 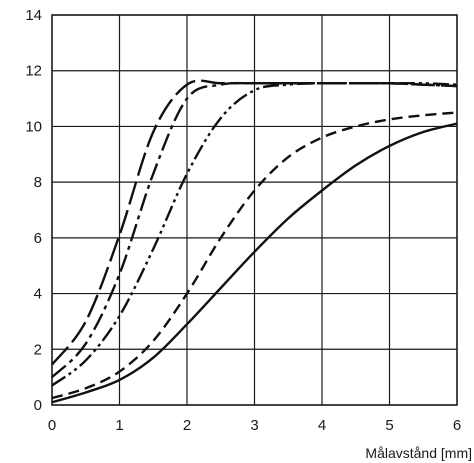 What do you see at coordinates (38, 349) in the screenshot?
I see `y-tick-label: 2` at bounding box center [38, 349].